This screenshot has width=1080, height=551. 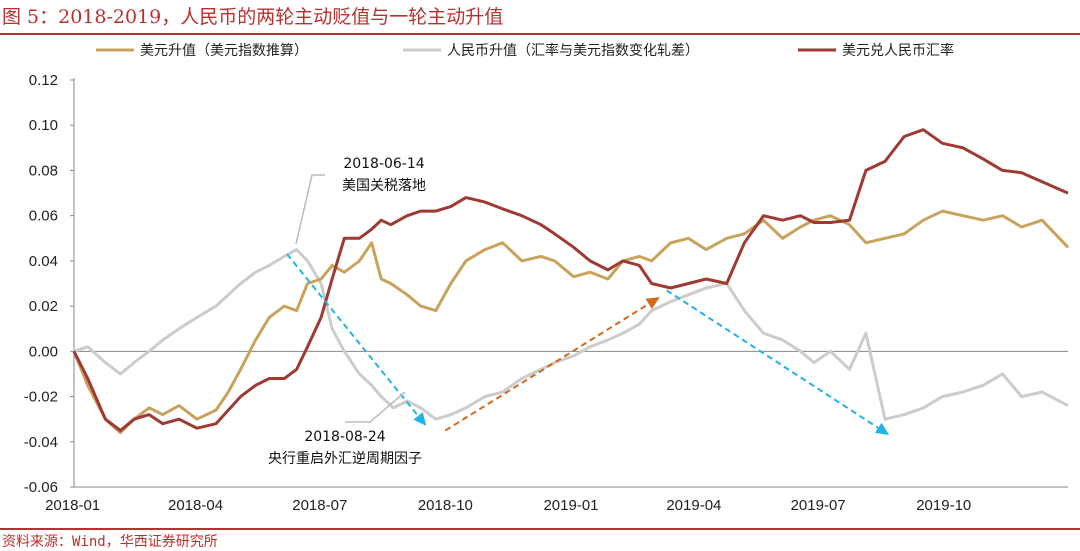 I want to click on annotations: 2018-06-14 美国关税落地 2018-08-24 央行重启外汇逆周期因子, so click(x=347, y=311).